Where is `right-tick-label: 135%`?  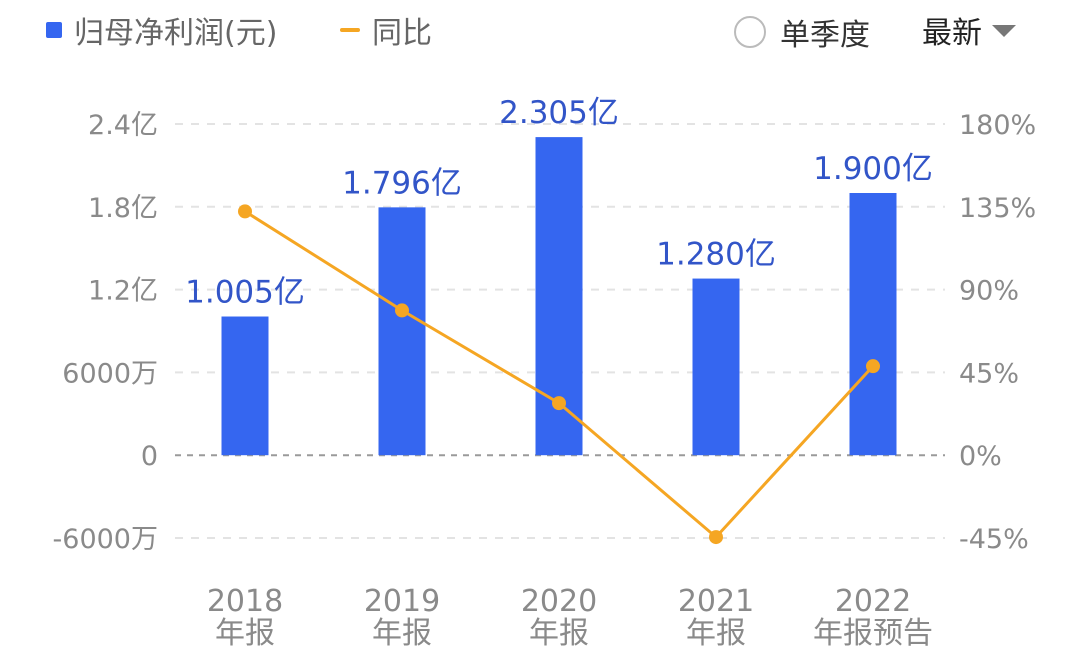 right-tick-label: 135% is located at coordinates (997, 208).